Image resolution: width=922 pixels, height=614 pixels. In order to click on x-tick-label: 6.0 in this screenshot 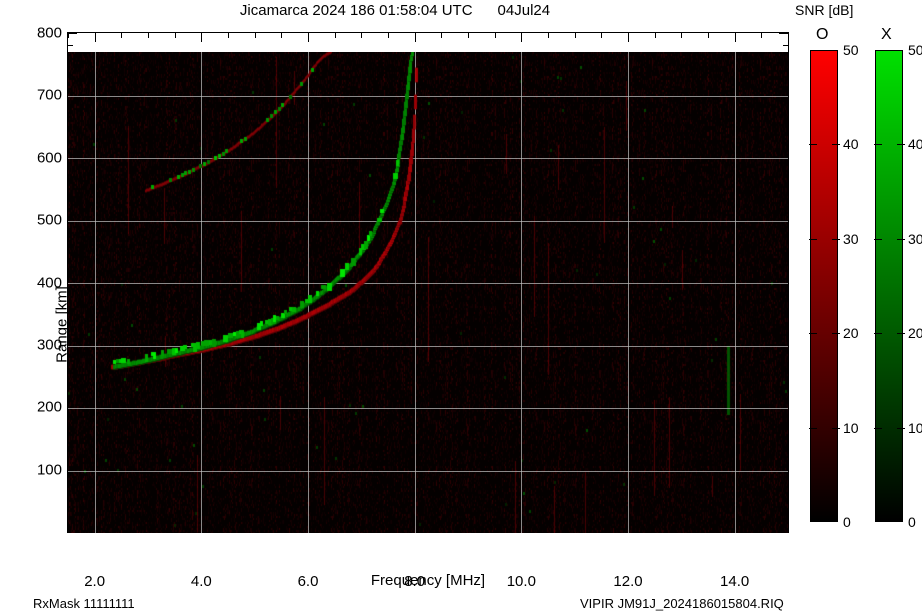, I will do `click(308, 581)`.